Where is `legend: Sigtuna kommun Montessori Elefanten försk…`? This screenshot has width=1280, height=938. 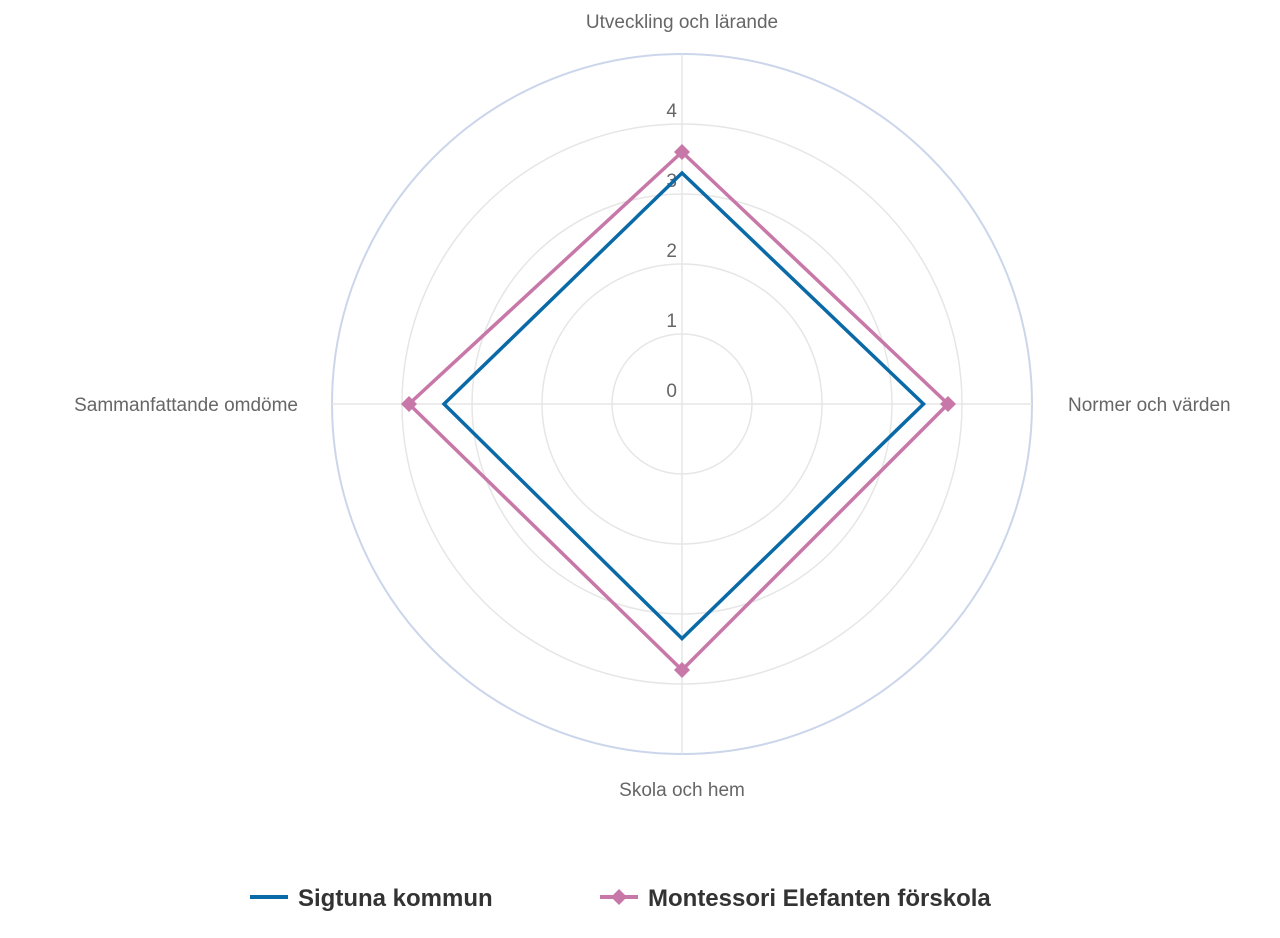
legend: Sigtuna kommun Montessori Elefanten försk… is located at coordinates (620, 898).